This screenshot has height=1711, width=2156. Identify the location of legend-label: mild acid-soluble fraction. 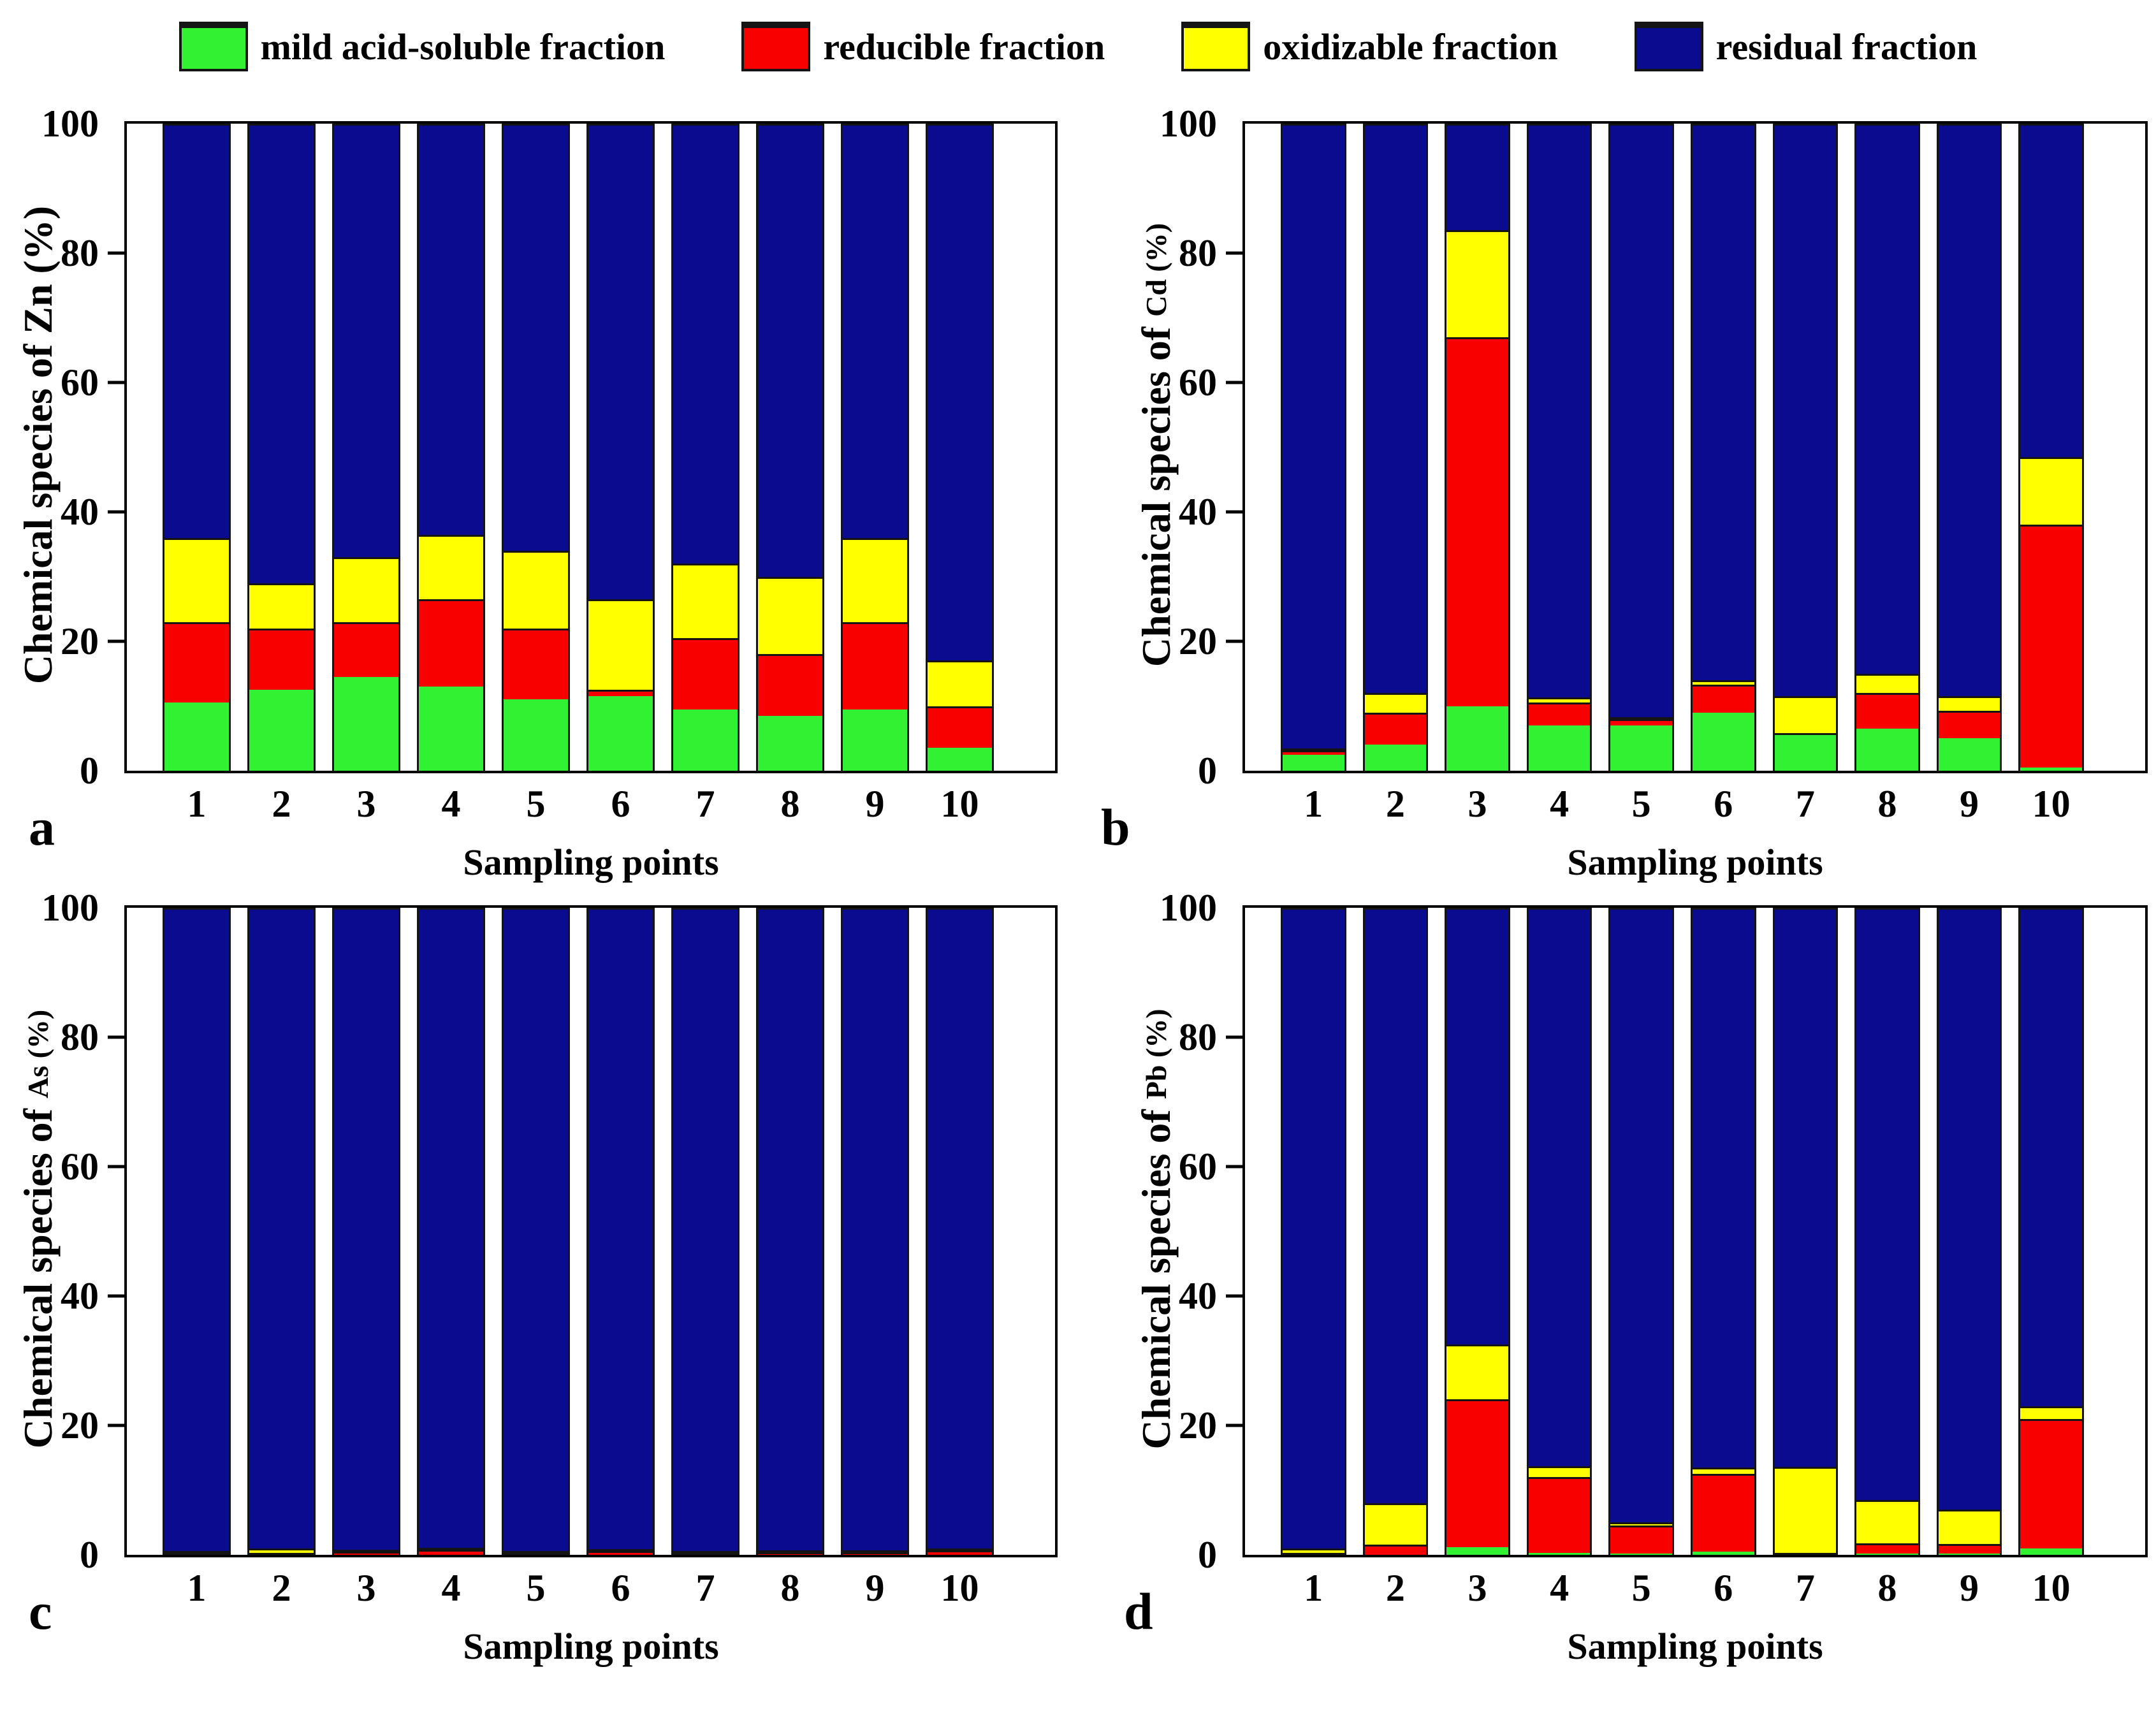
(463, 46).